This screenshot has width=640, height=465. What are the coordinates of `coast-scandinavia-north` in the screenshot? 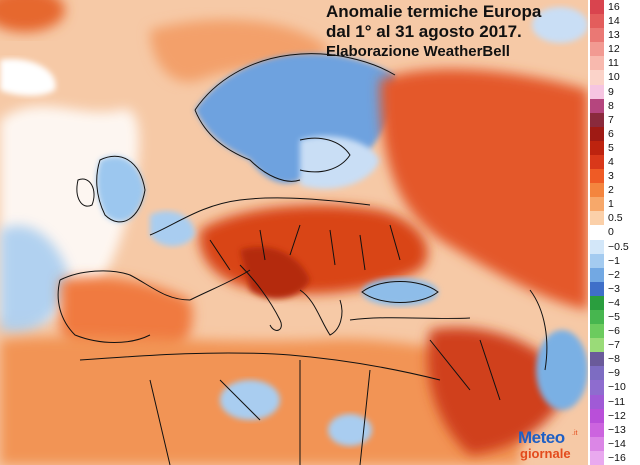 It's located at (295, 82).